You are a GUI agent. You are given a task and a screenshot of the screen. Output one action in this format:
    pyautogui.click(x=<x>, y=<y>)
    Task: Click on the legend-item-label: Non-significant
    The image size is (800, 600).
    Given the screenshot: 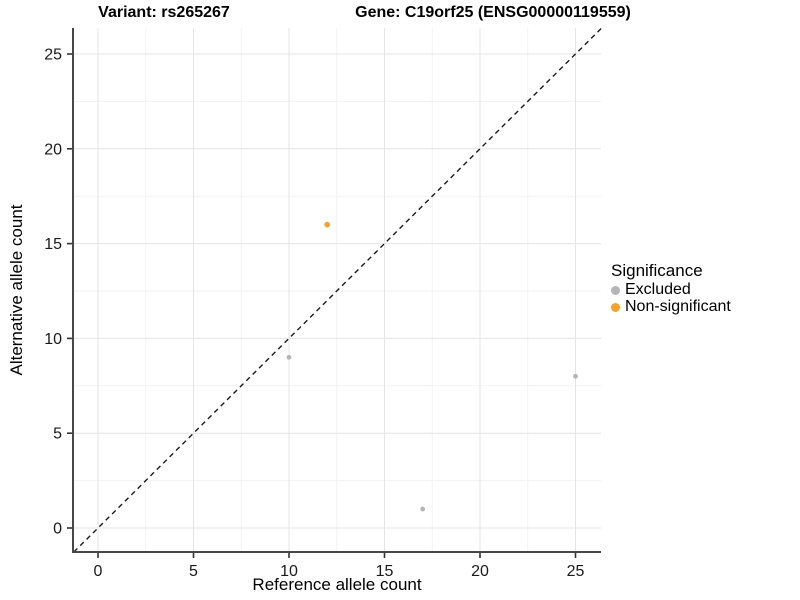 What is the action you would take?
    pyautogui.click(x=678, y=306)
    